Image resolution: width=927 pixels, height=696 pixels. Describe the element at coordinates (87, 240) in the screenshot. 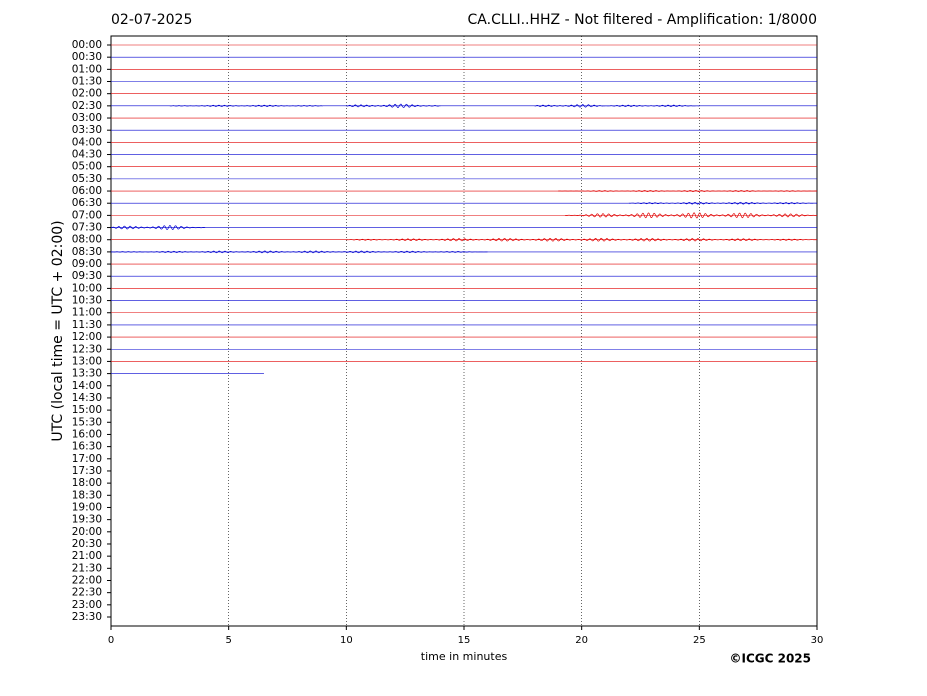

I see `y-tick-label: 08:00` at that location.